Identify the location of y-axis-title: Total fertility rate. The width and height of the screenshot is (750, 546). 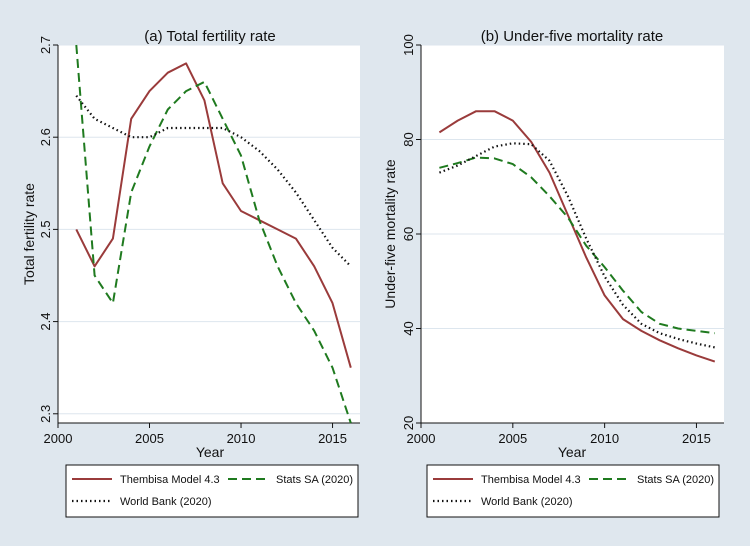
(29, 234).